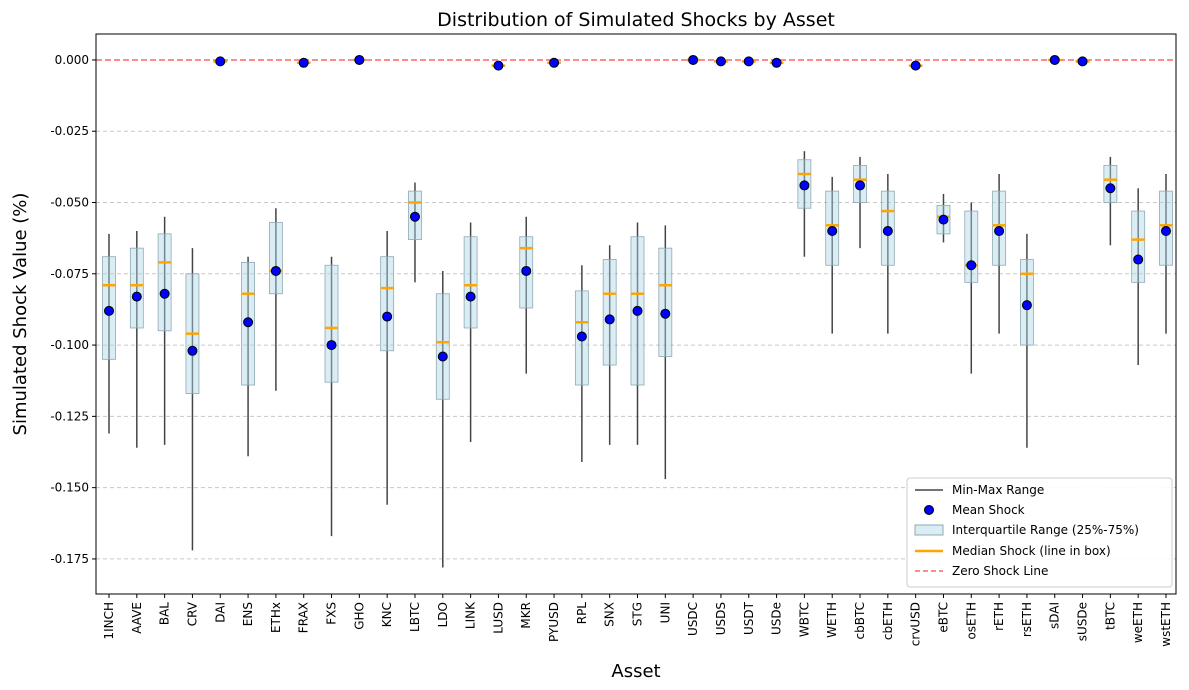 This screenshot has width=1189, height=690. Describe the element at coordinates (777, 618) in the screenshot. I see `x-tick-label: USDe` at that location.